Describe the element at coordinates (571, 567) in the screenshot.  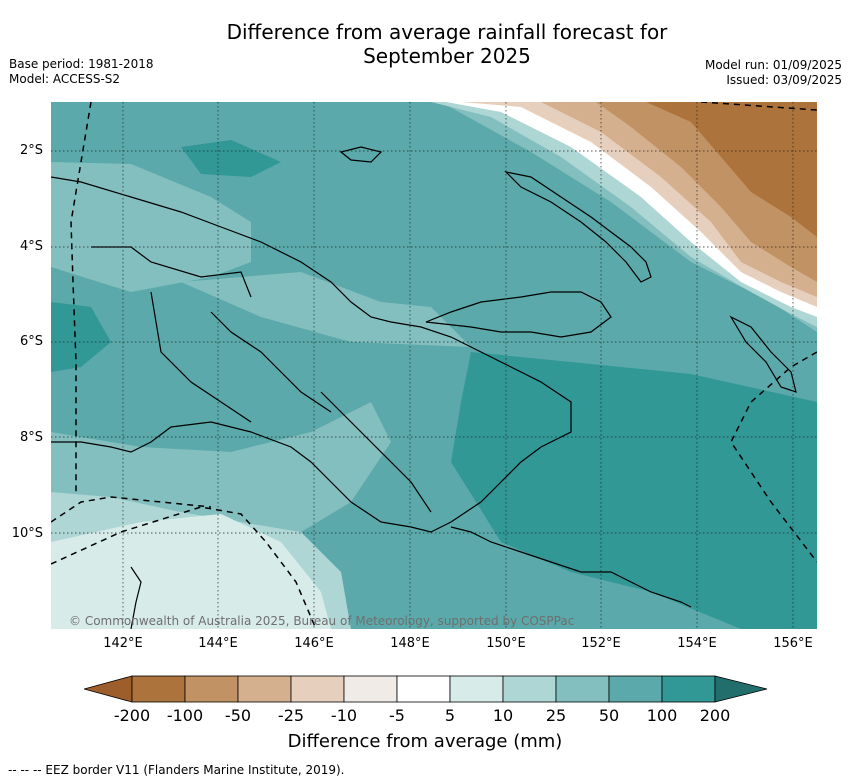
I see `papuan-peninsula-coast` at that location.